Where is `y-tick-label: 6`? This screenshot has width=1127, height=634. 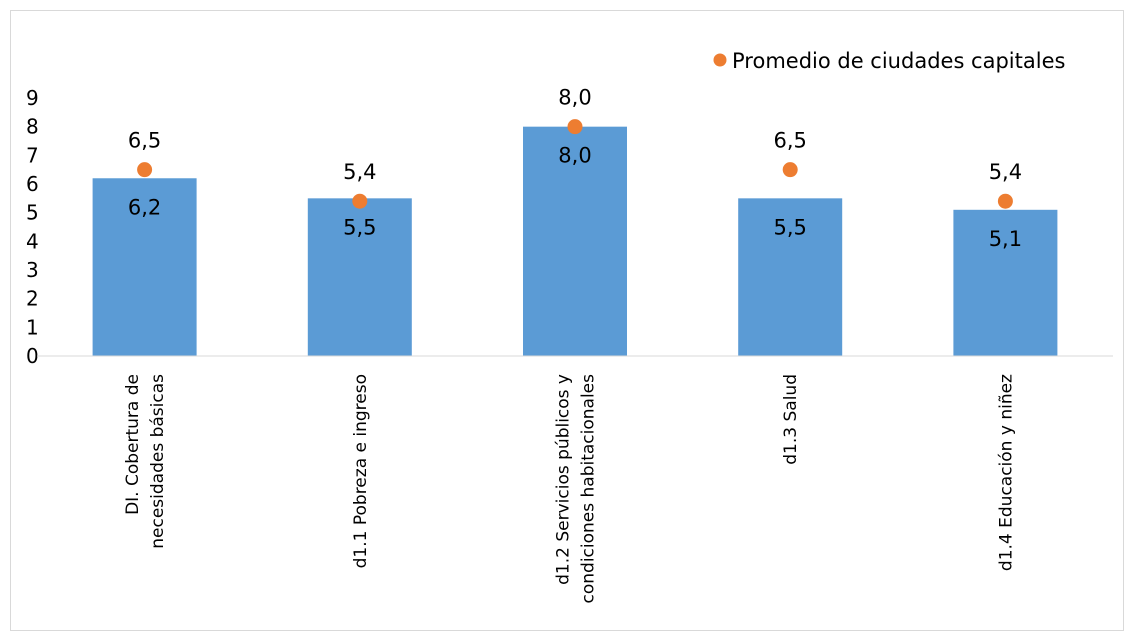 y-tick-label: 6 is located at coordinates (32, 184).